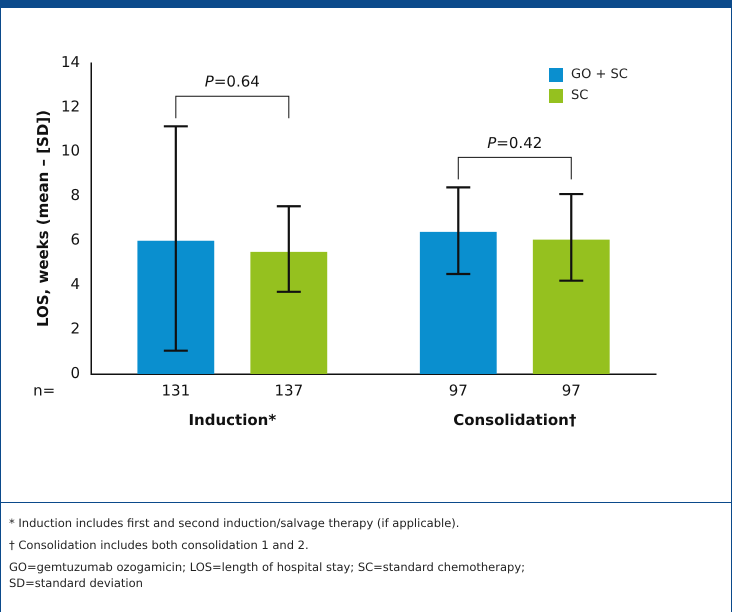 This screenshot has height=612, width=732. What do you see at coordinates (70, 61) in the screenshot?
I see `y-tick-label: 14` at bounding box center [70, 61].